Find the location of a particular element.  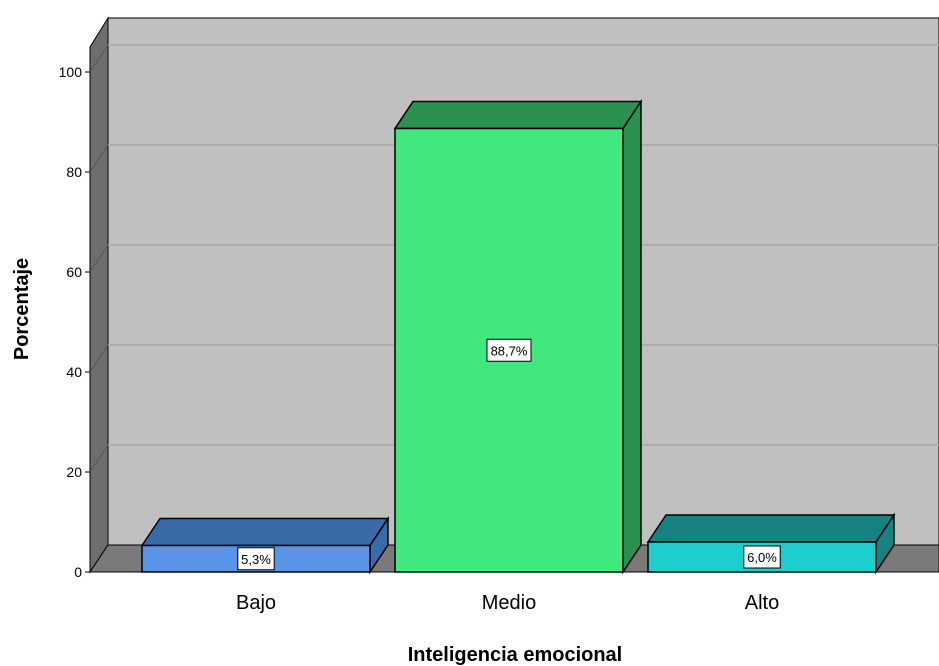

y-tick-label: 0 is located at coordinates (78, 572).